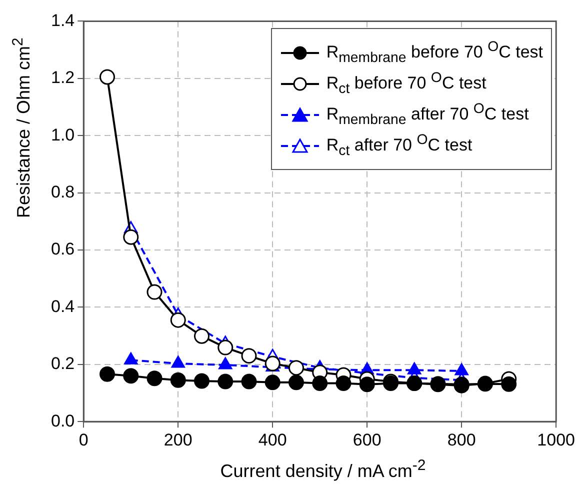 The image size is (586, 490). I want to click on y-tick-label: 0.2, so click(62, 364).